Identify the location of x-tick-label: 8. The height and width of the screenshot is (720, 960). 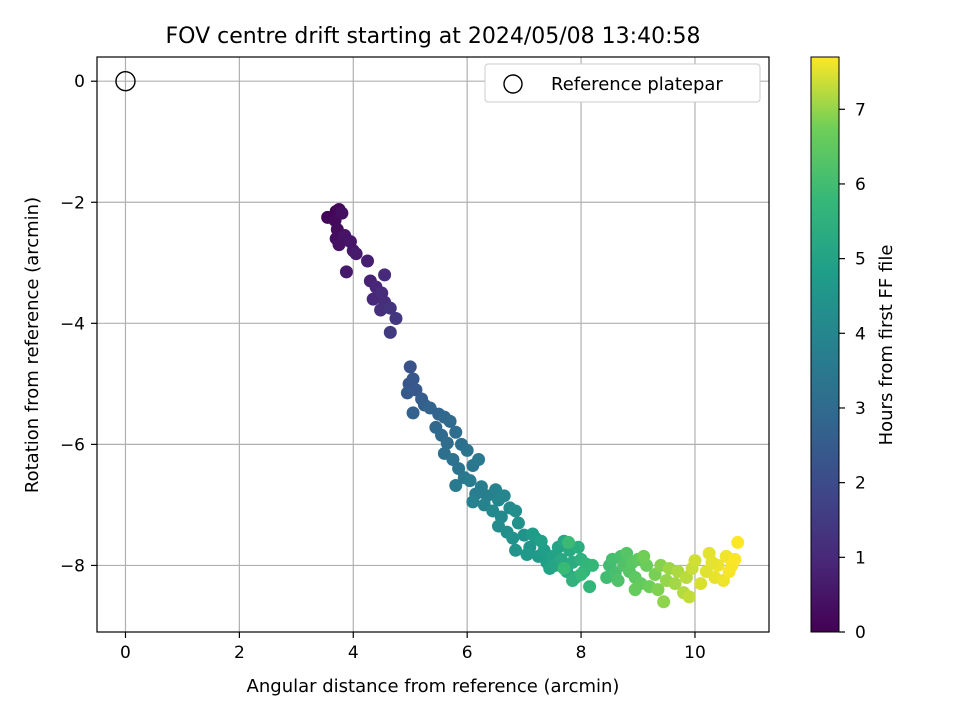
(581, 653).